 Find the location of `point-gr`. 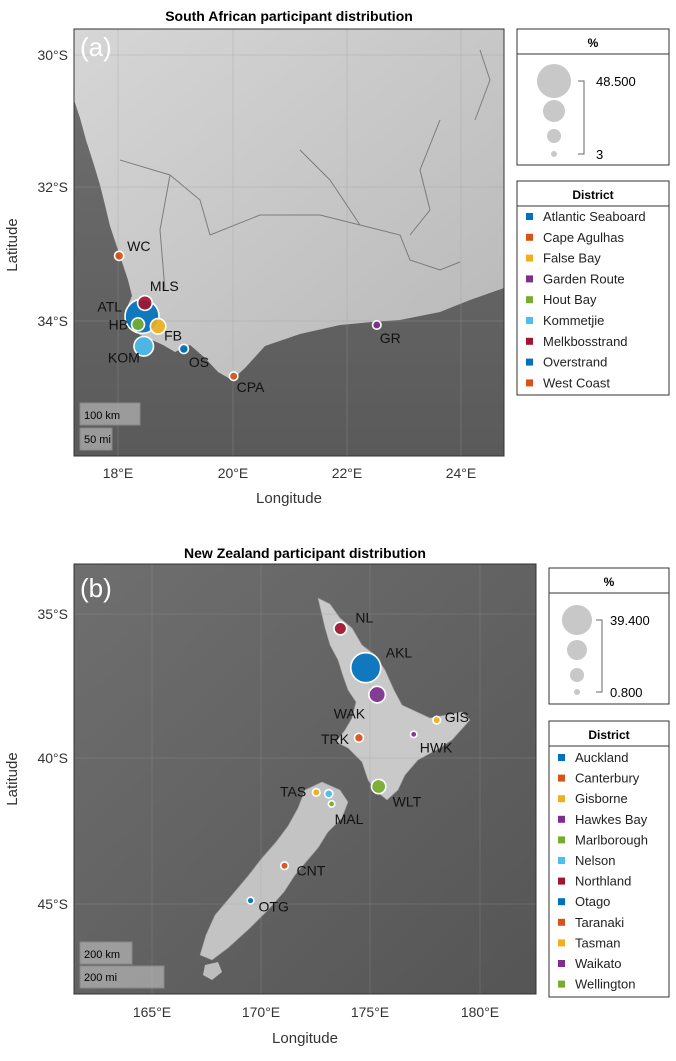

point-gr is located at coordinates (376, 325).